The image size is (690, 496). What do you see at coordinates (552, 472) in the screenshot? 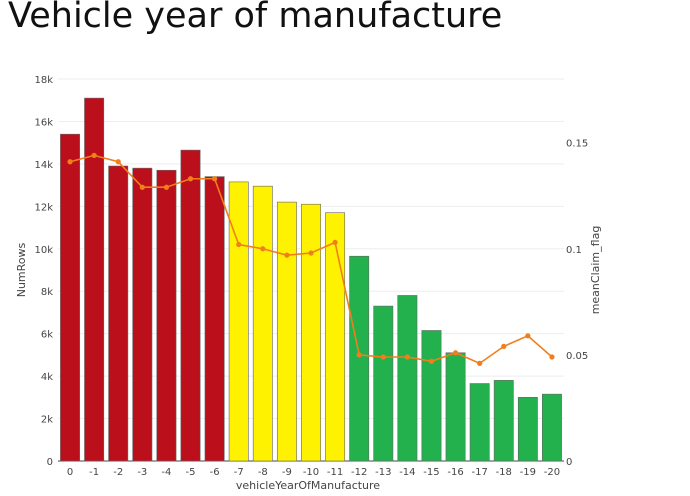
I see `x-tick-label: -20` at bounding box center [552, 472].